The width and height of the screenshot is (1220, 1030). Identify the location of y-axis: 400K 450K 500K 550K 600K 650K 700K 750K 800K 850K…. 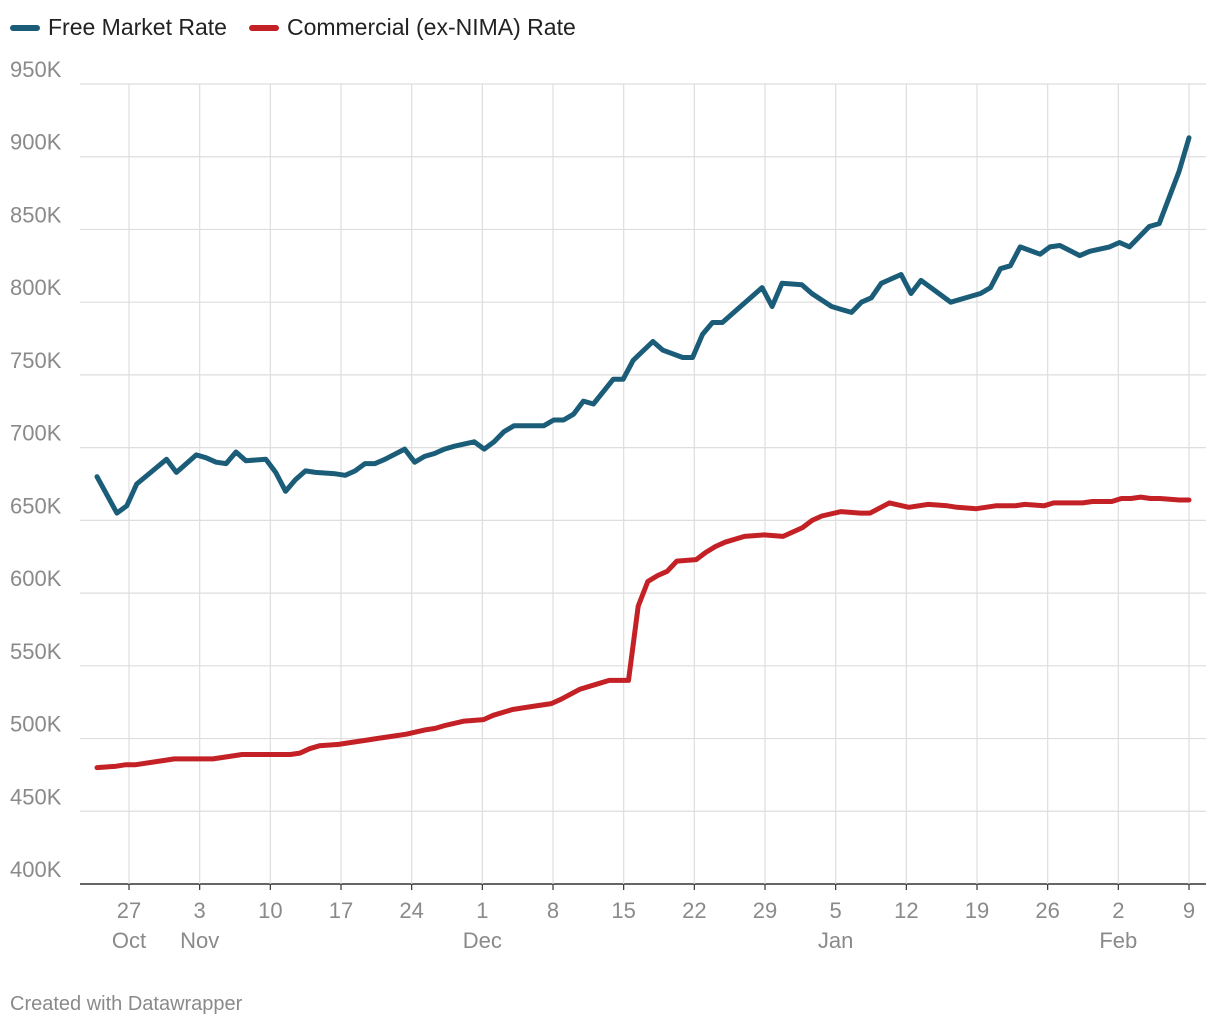
(36, 469).